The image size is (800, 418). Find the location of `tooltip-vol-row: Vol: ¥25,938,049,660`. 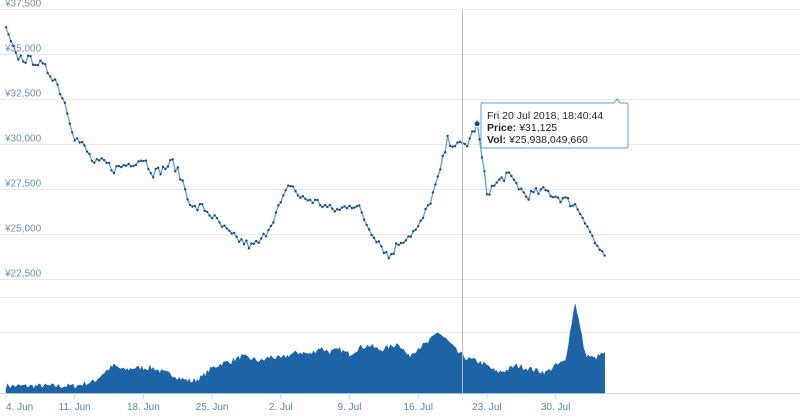

tooltip-vol-row: Vol: ¥25,938,049,660 is located at coordinates (537, 140).